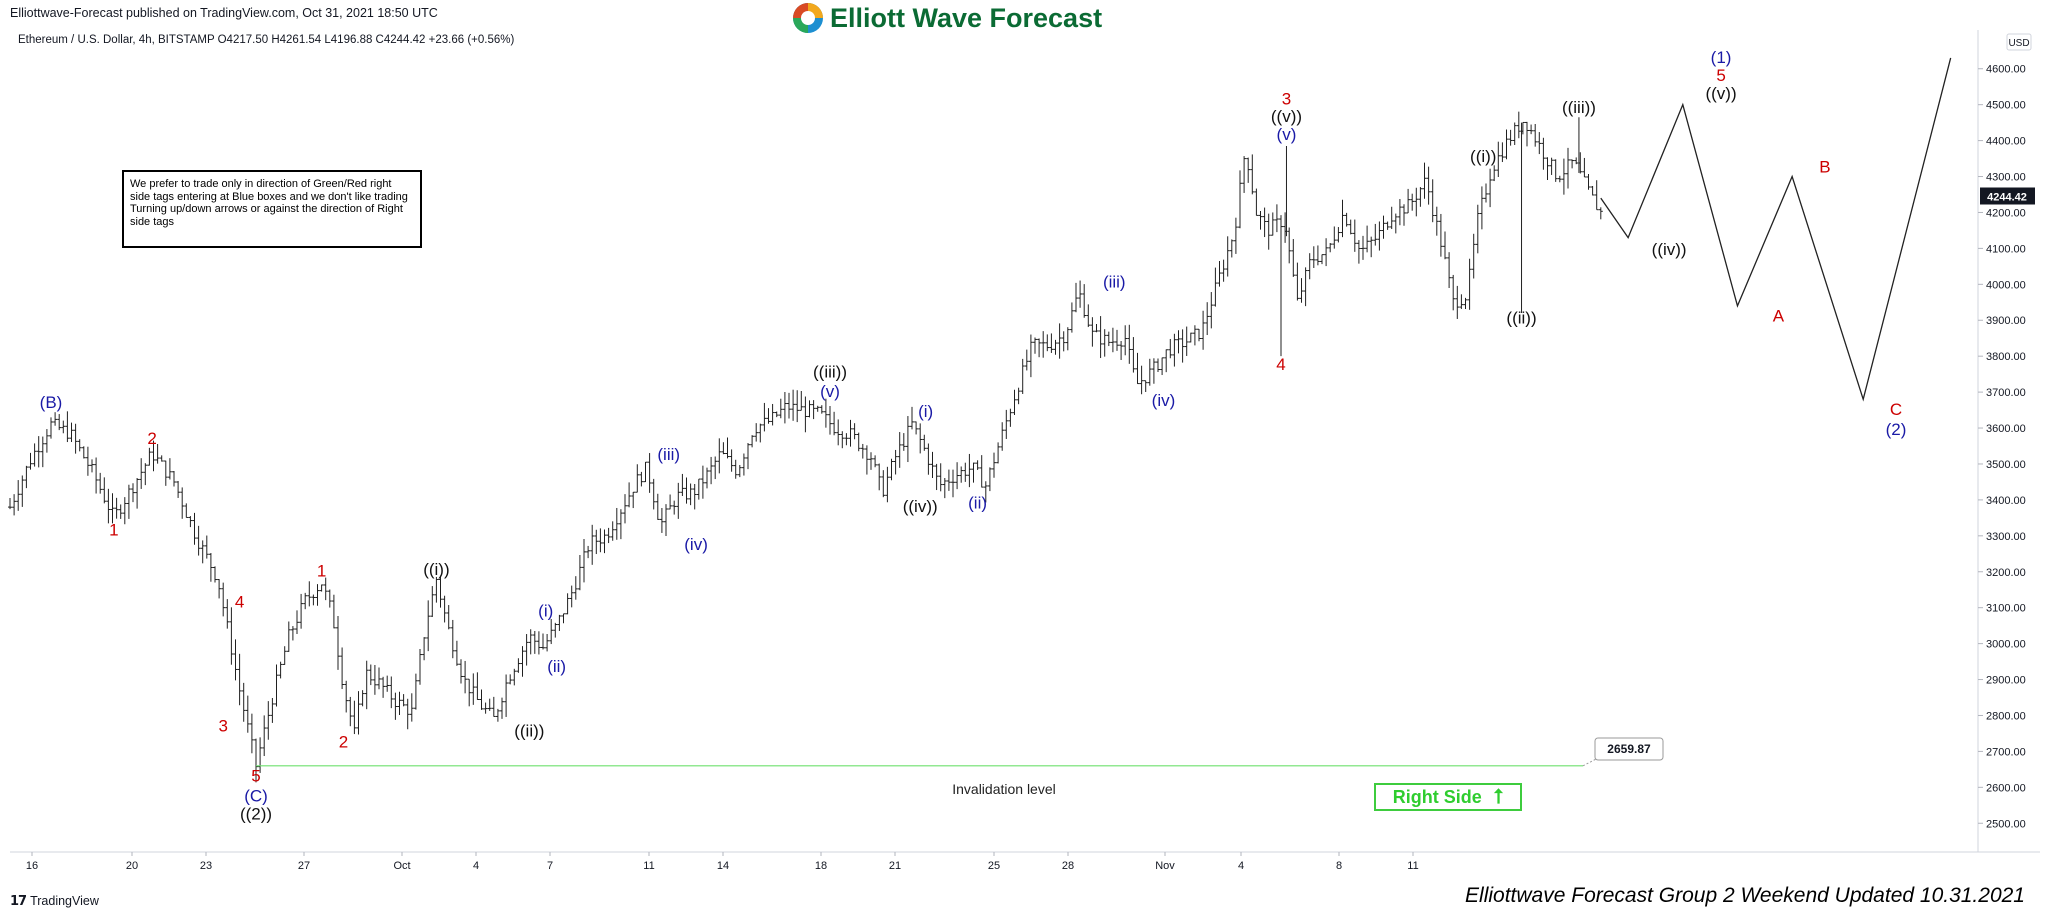 The width and height of the screenshot is (2047, 919). Describe the element at coordinates (648, 866) in the screenshot. I see `x-tick-label: 11` at that location.